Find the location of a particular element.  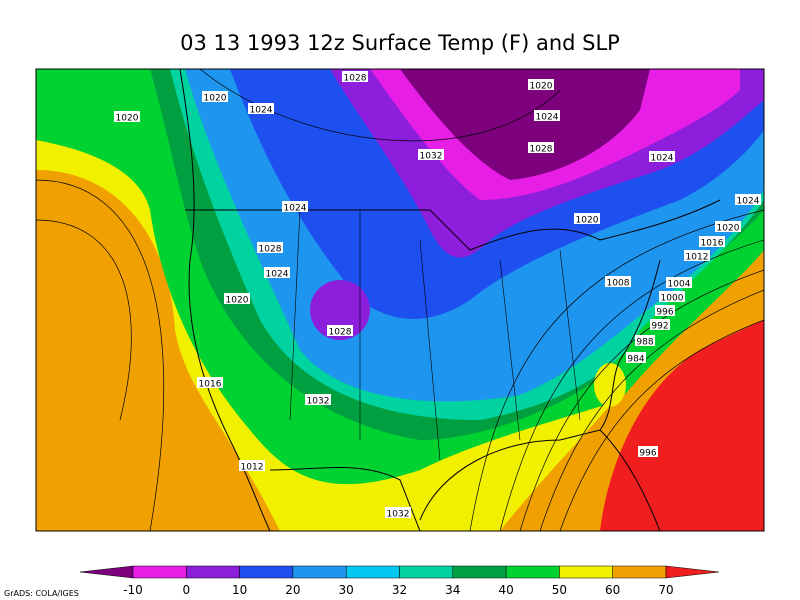

isobar-label: 984 is located at coordinates (635, 360).